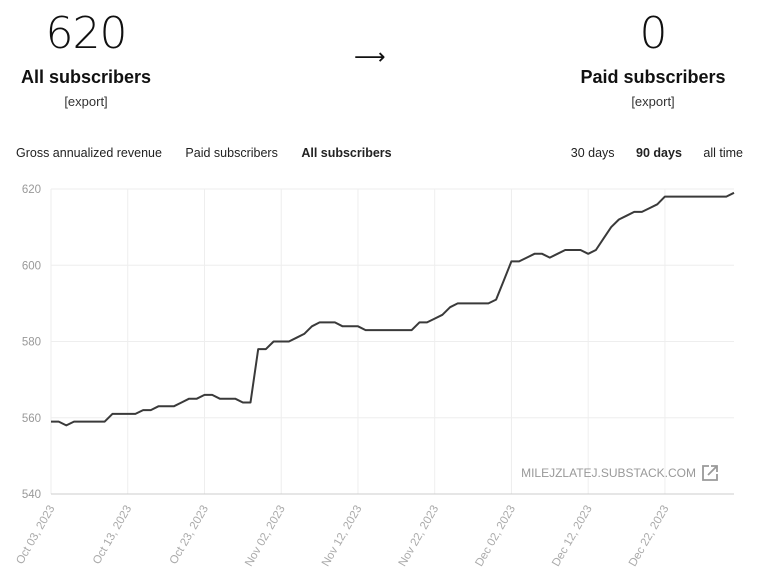 The height and width of the screenshot is (581, 759). What do you see at coordinates (710, 473) in the screenshot?
I see `external-link-icon` at bounding box center [710, 473].